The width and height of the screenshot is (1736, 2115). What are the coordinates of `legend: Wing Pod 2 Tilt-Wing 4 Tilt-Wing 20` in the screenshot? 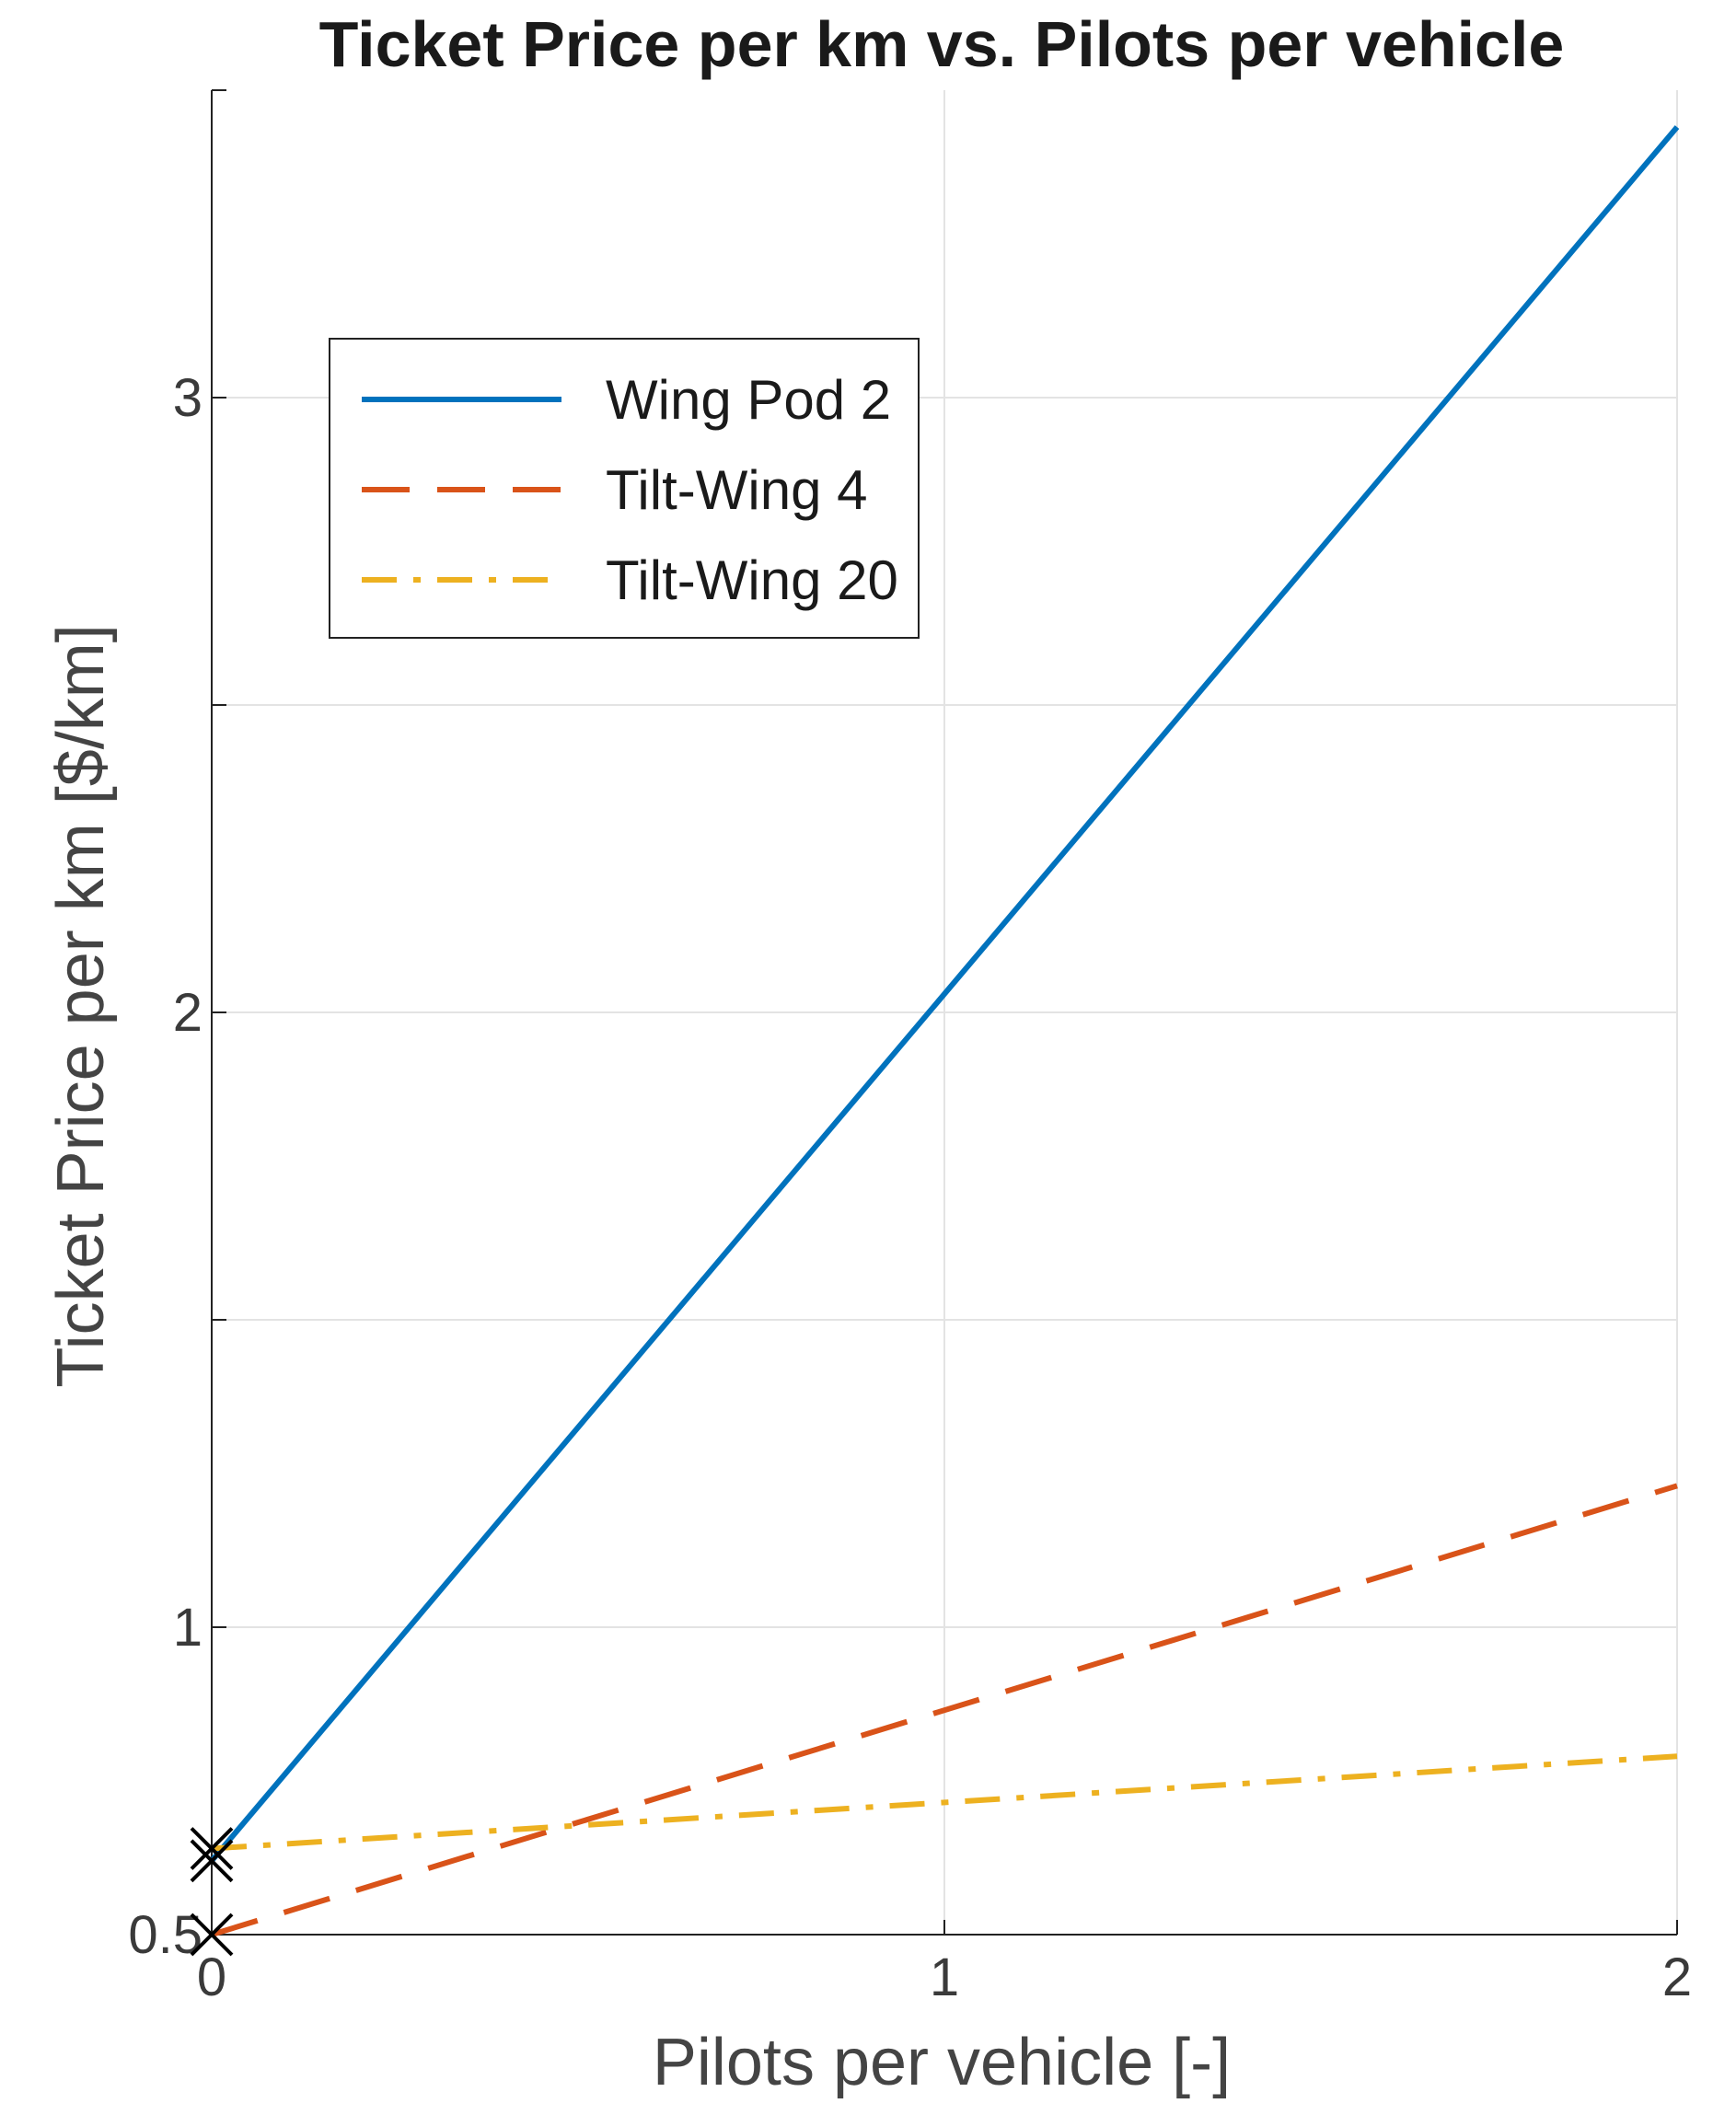 It's located at (624, 489).